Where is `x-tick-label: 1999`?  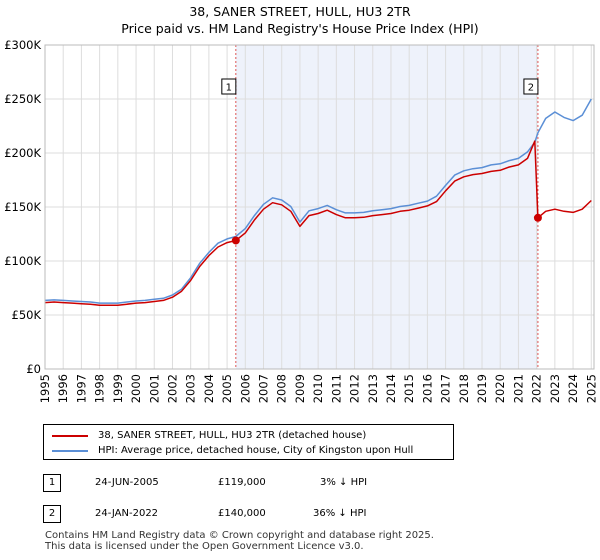
x-tick-label: 1999 is located at coordinates (118, 388).